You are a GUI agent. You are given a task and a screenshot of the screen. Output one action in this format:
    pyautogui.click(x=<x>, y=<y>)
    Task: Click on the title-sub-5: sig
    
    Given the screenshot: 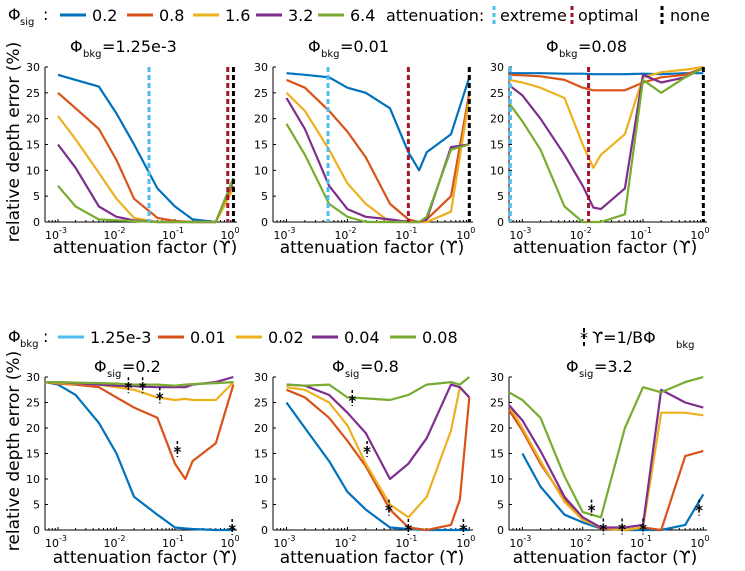 What is the action you would take?
    pyautogui.click(x=586, y=374)
    